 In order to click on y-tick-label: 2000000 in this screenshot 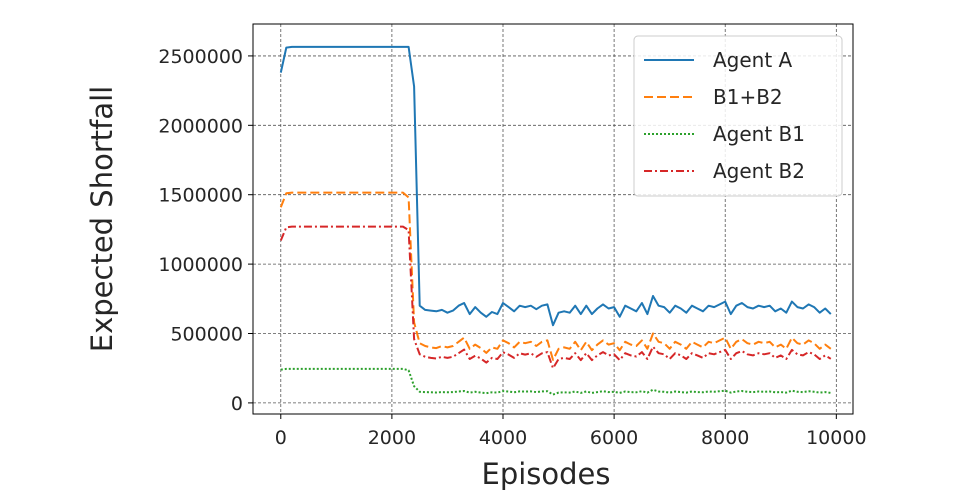, I will do `click(200, 126)`.